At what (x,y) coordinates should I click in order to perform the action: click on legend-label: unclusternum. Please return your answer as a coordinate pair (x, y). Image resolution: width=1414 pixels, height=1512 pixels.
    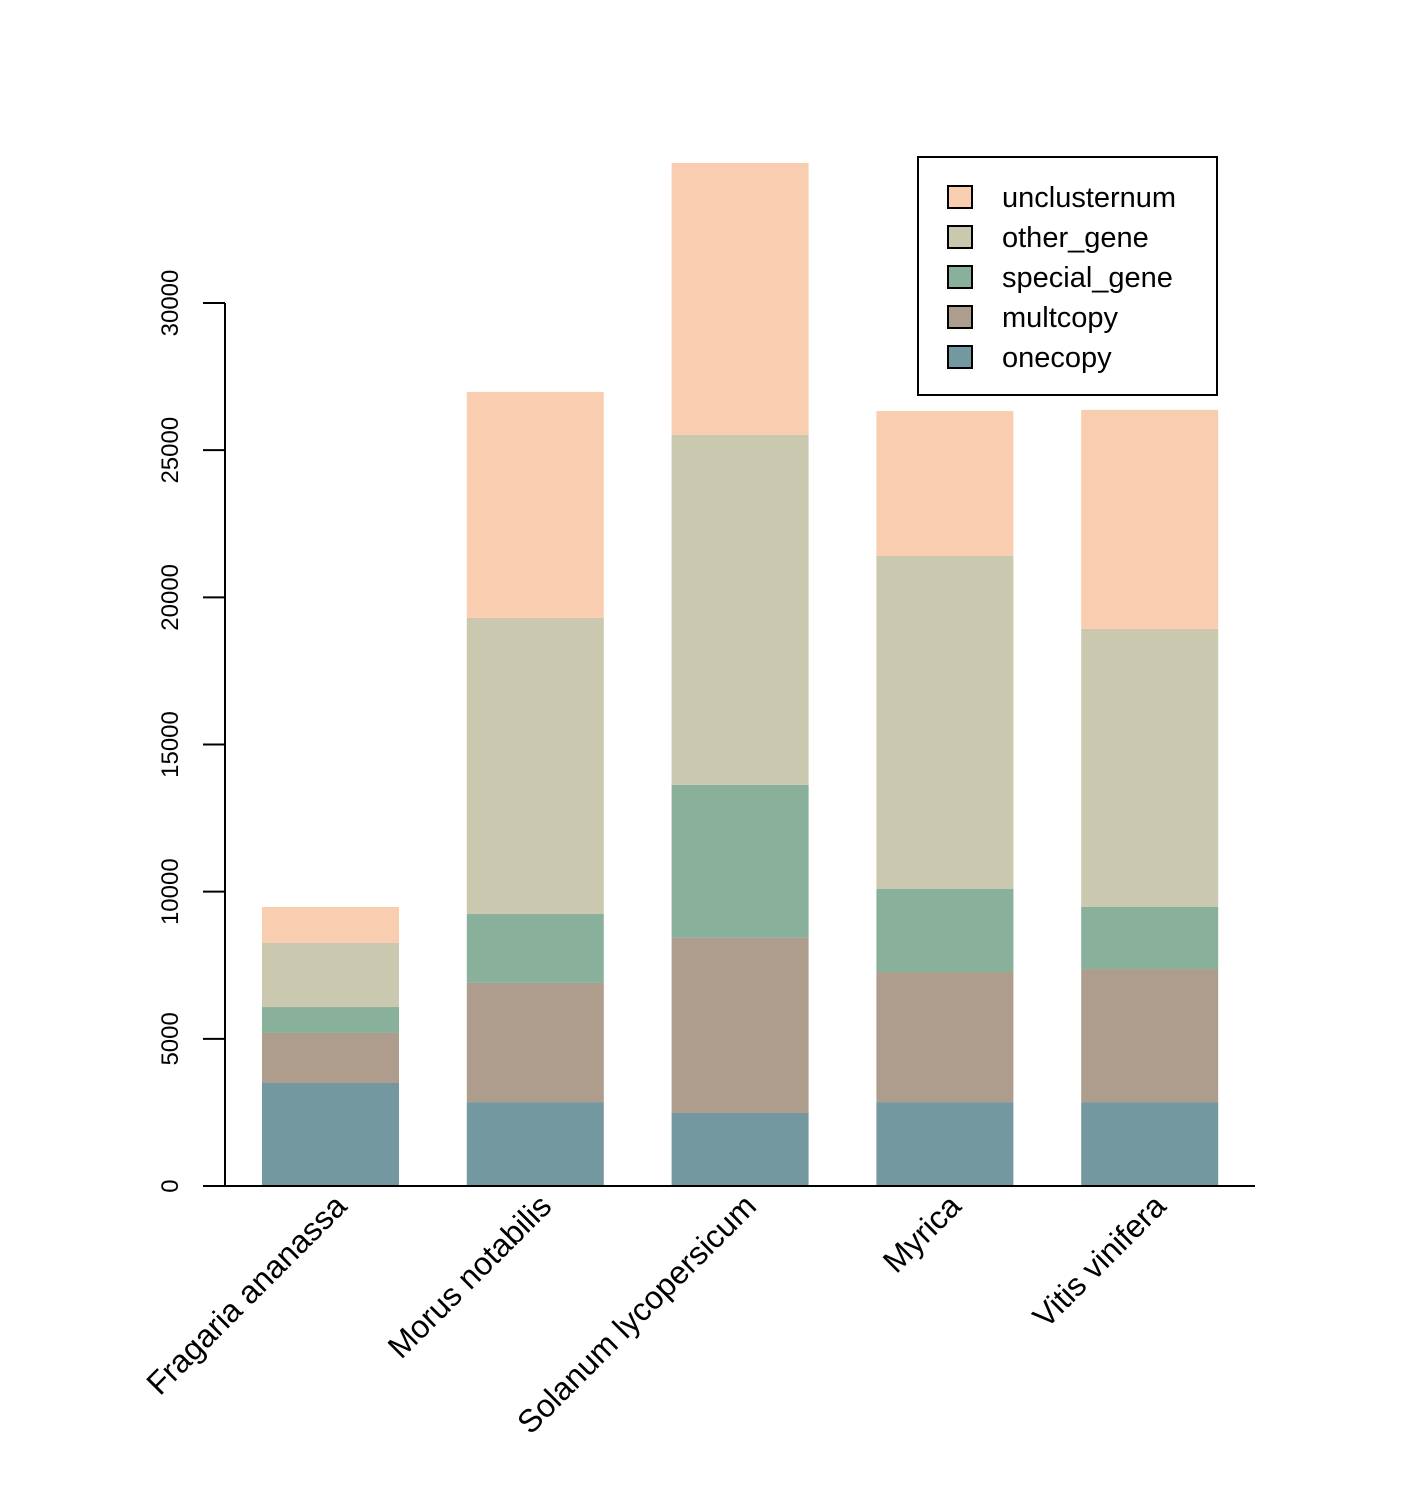
    Looking at the image, I should click on (1089, 198).